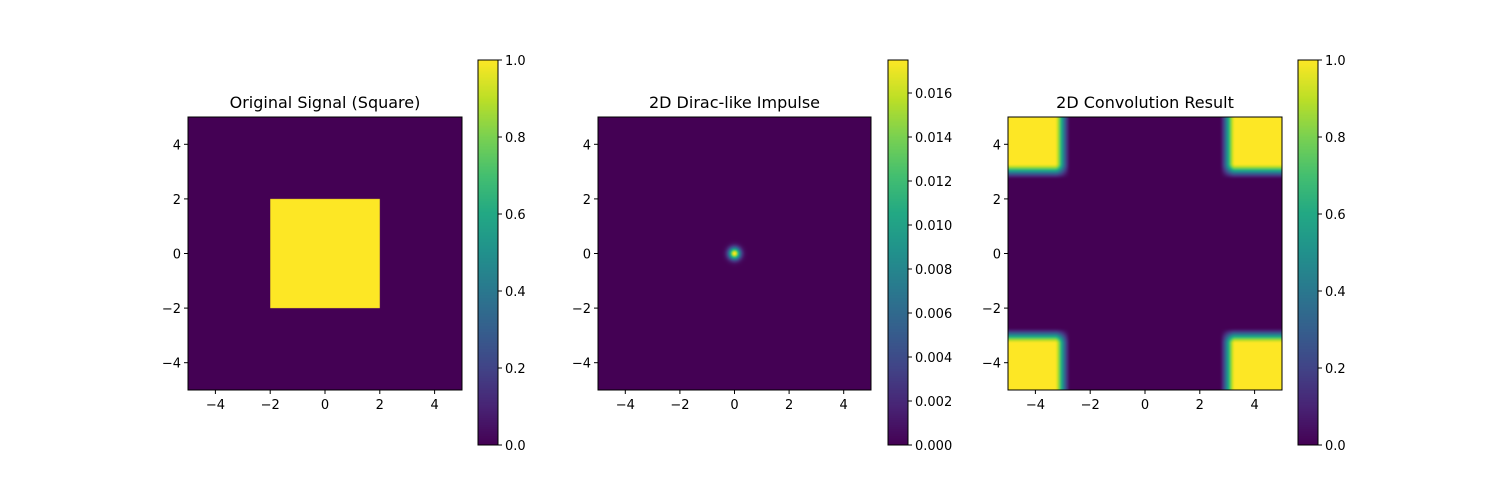 The width and height of the screenshot is (1500, 500). Describe the element at coordinates (933, 358) in the screenshot. I see `colorbar-tick-label: 0.004` at that location.